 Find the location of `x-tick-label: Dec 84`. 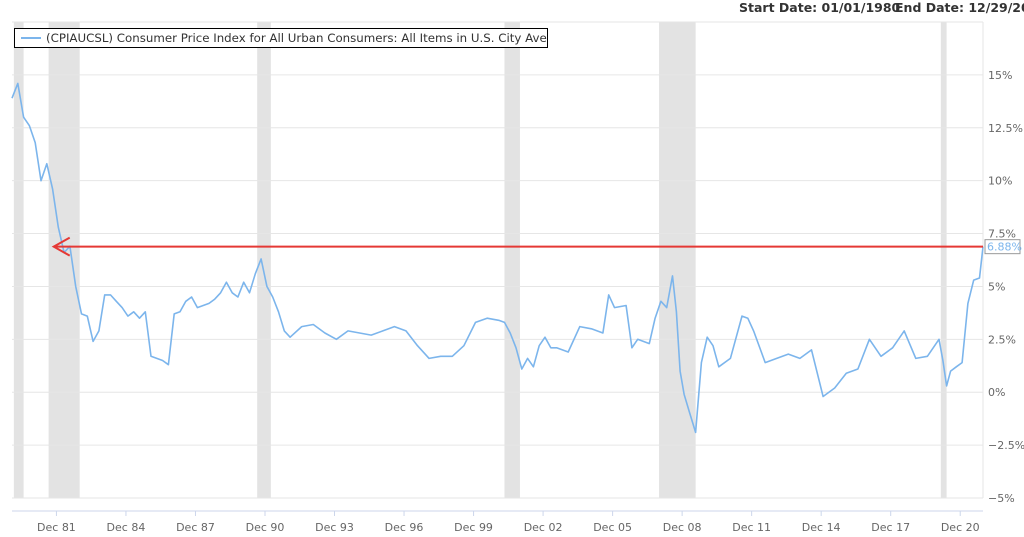

x-tick-label: Dec 84 is located at coordinates (126, 527).